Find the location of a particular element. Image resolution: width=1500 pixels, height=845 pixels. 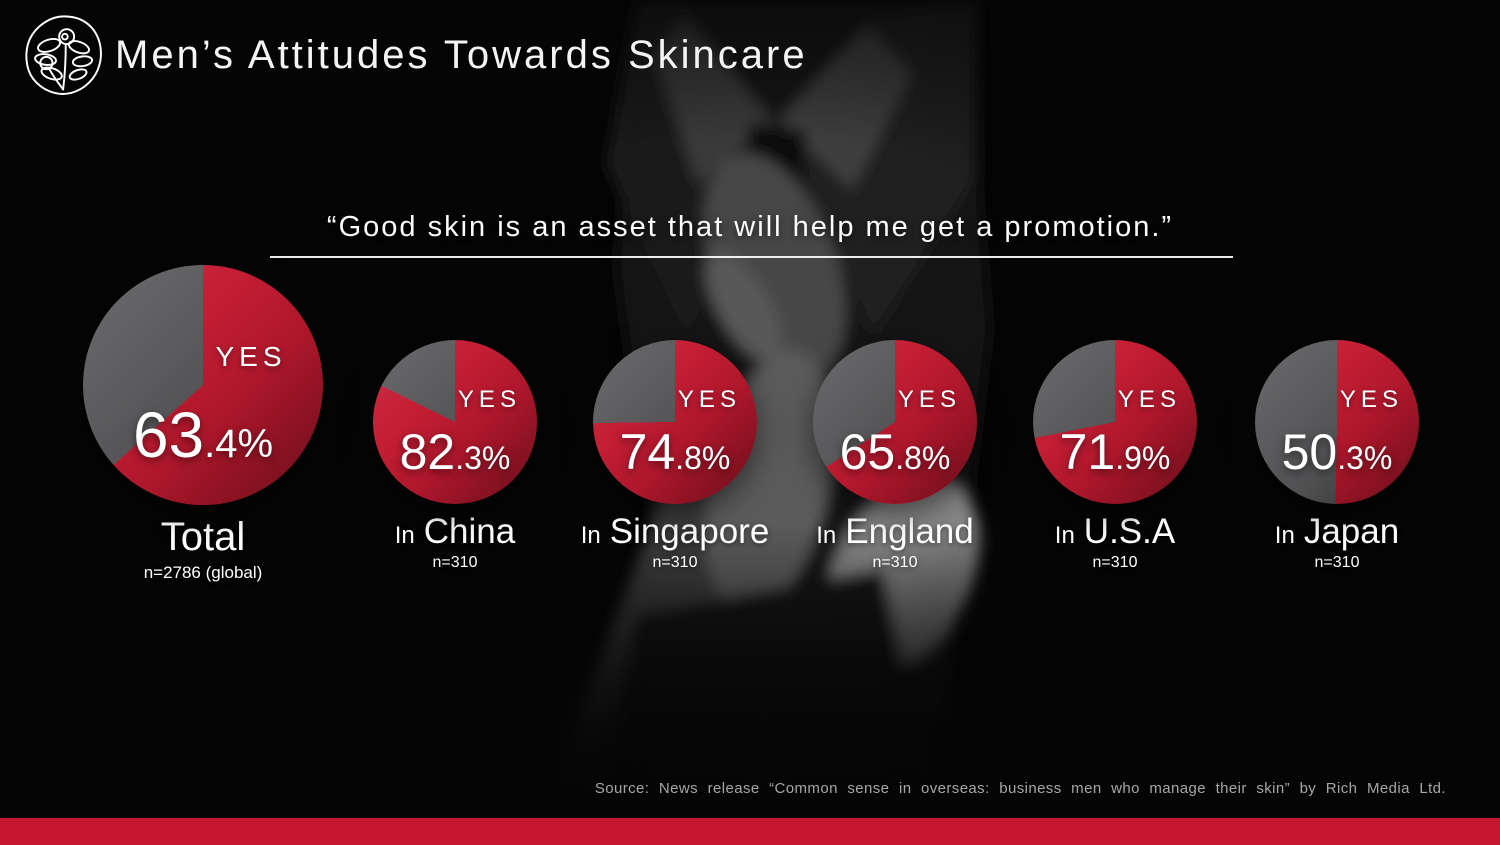

pie-chart-china: YES 82.3% In China n=310 is located at coordinates (455, 455).